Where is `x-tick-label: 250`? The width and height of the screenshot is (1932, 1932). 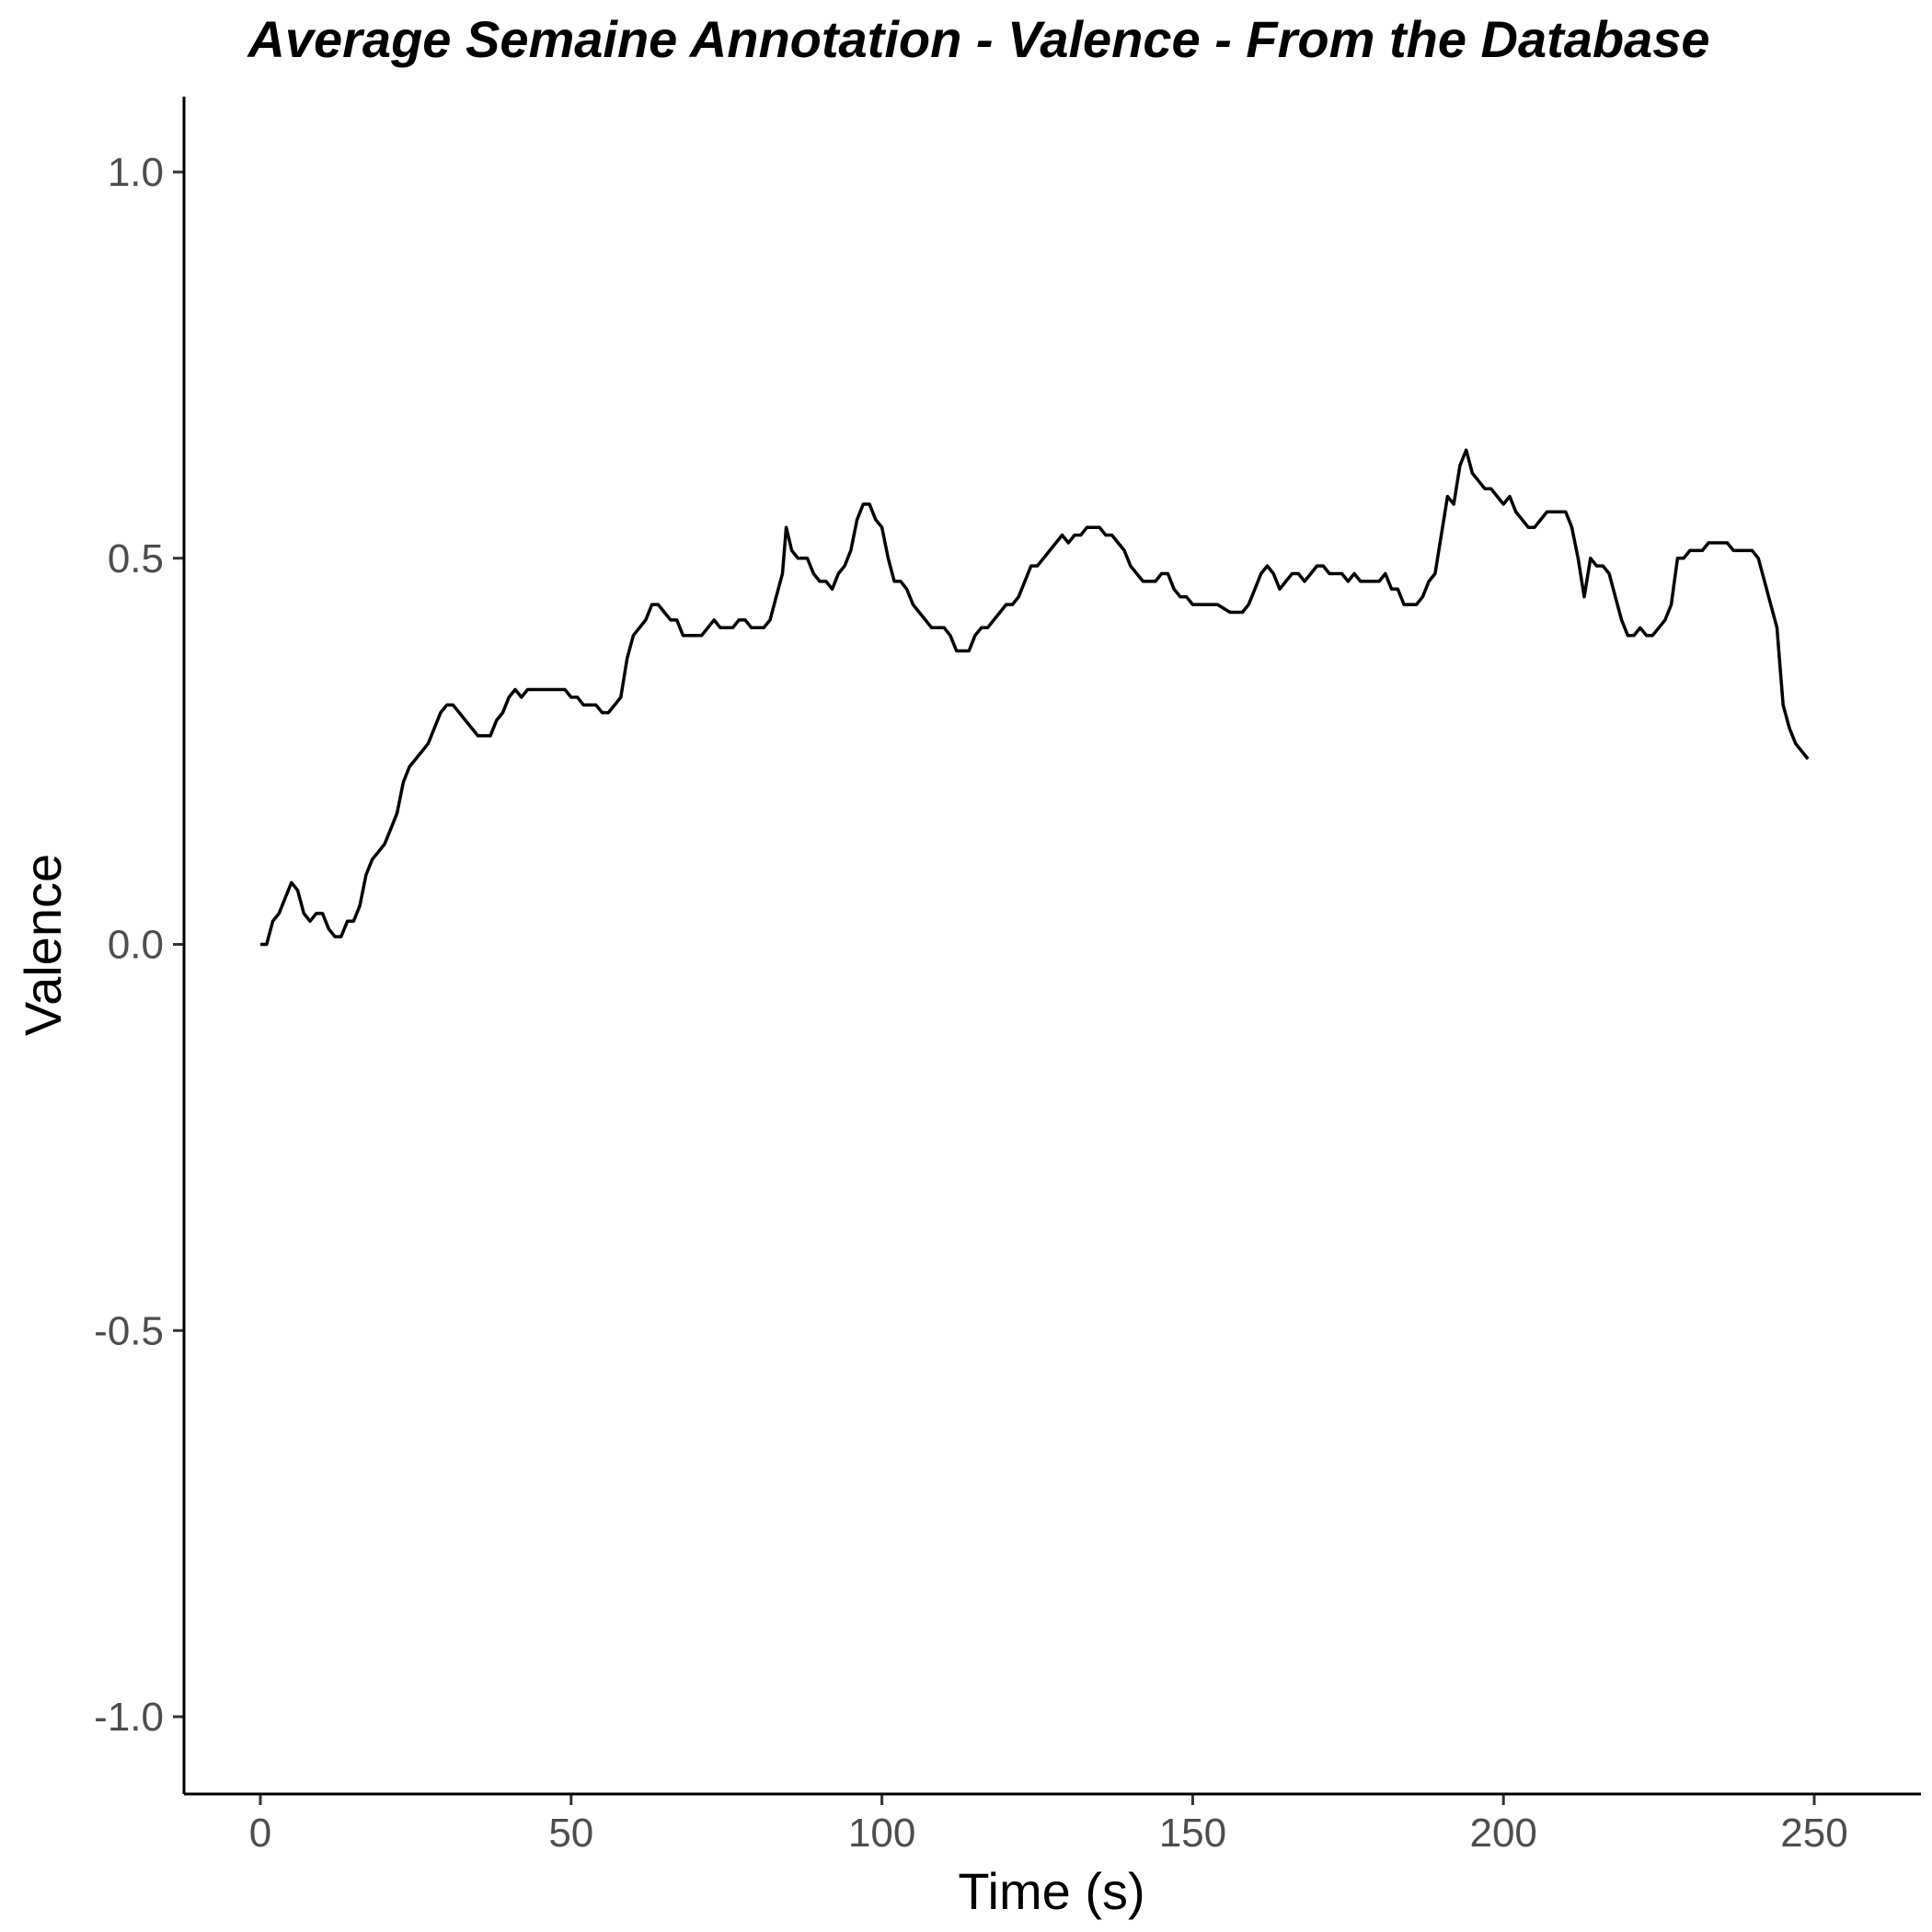 x-tick-label: 250 is located at coordinates (1813, 1833).